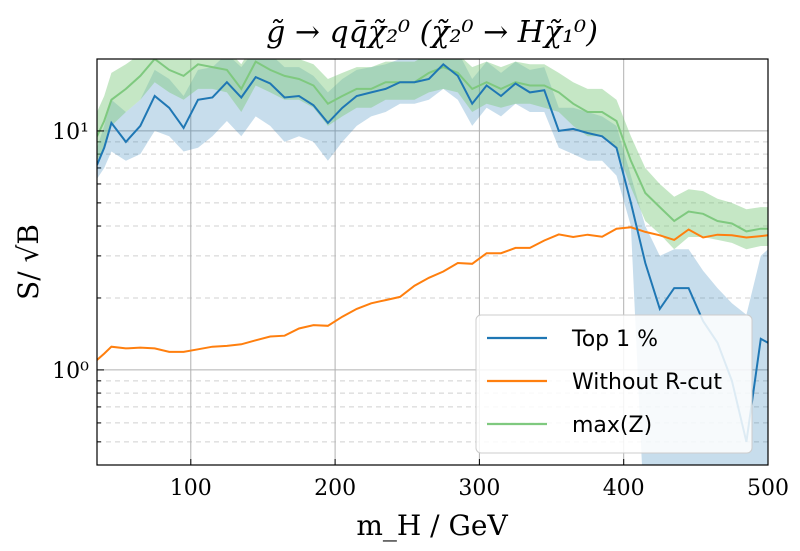 The width and height of the screenshot is (800, 551). Describe the element at coordinates (335, 488) in the screenshot. I see `x-tick-label: 200` at that location.